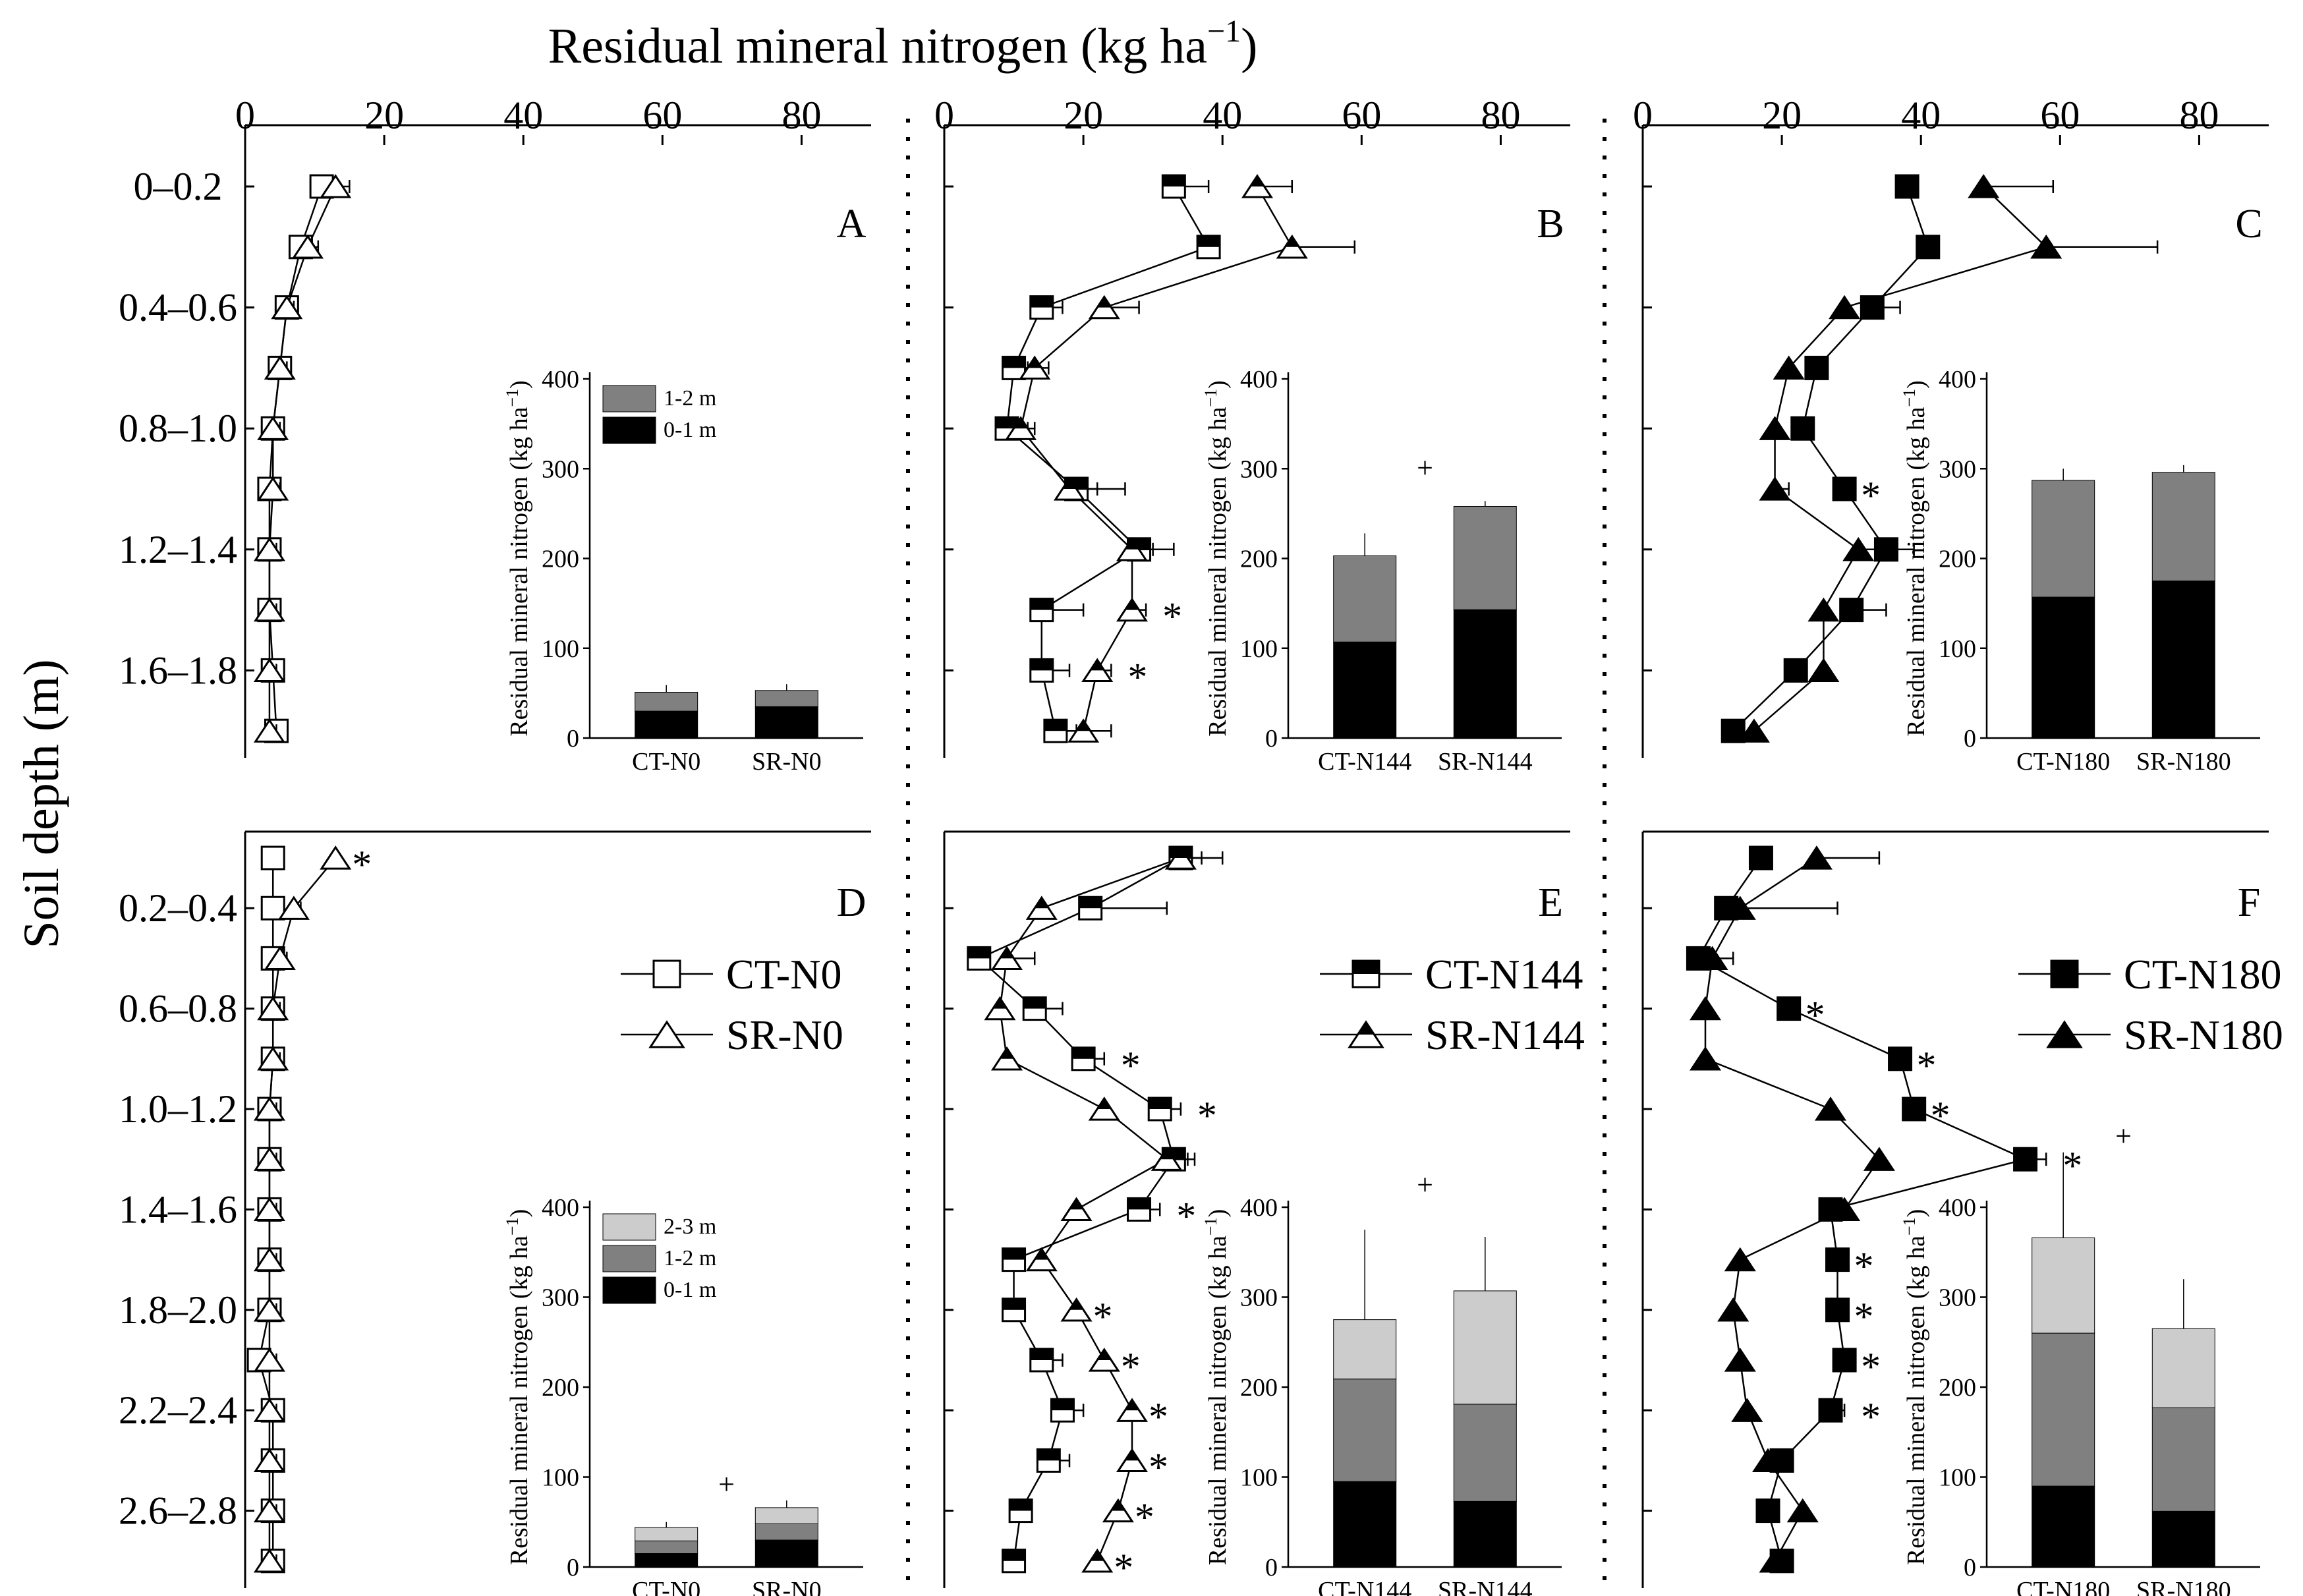 The width and height of the screenshot is (2303, 1596). I want to click on depth-label: 1.4–1.6, so click(178, 1209).